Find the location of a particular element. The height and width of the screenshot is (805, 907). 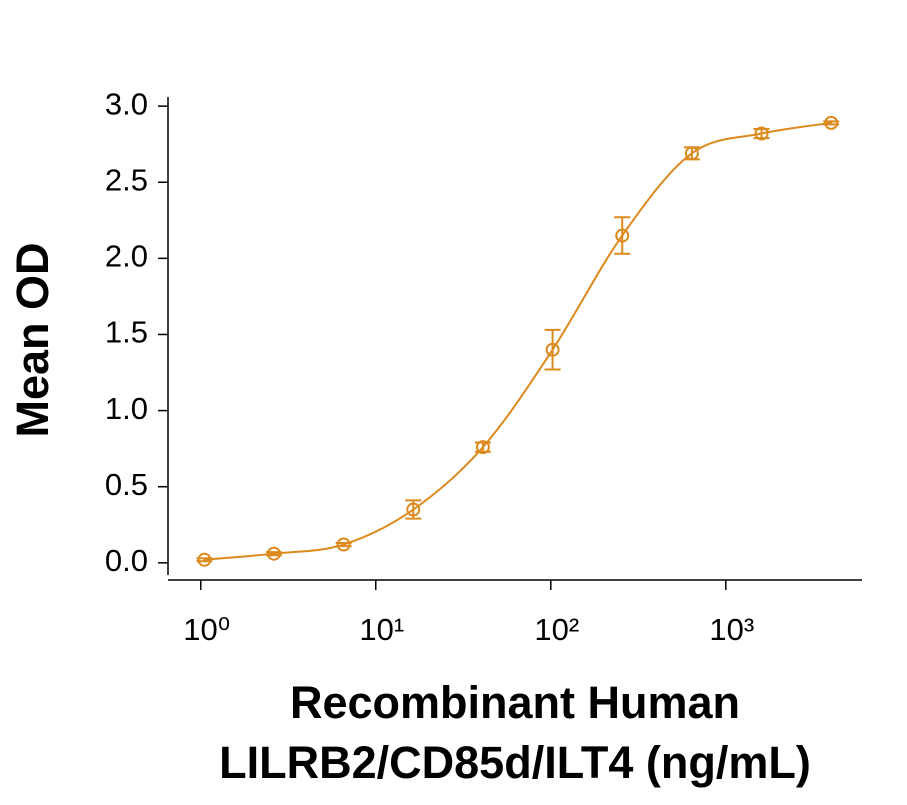

y-tick-label: 2.5 is located at coordinates (126, 179).